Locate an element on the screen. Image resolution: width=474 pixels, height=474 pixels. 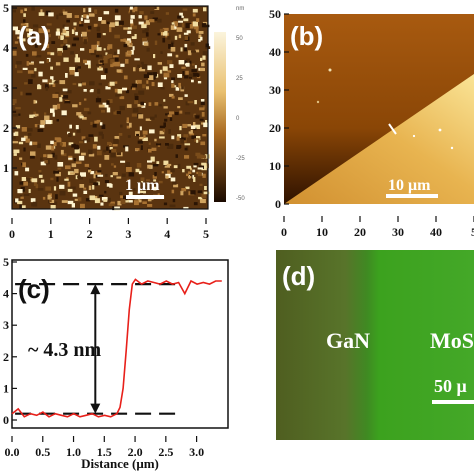
panel-c-x-axis-label: Distance (μm) is located at coordinates (120, 463).